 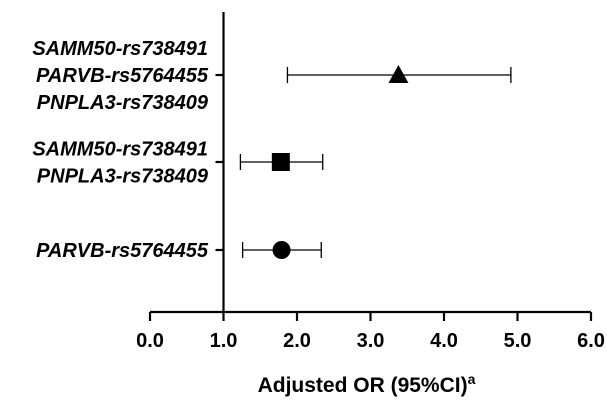 What do you see at coordinates (371, 341) in the screenshot?
I see `x-tick-label: 3.0` at bounding box center [371, 341].